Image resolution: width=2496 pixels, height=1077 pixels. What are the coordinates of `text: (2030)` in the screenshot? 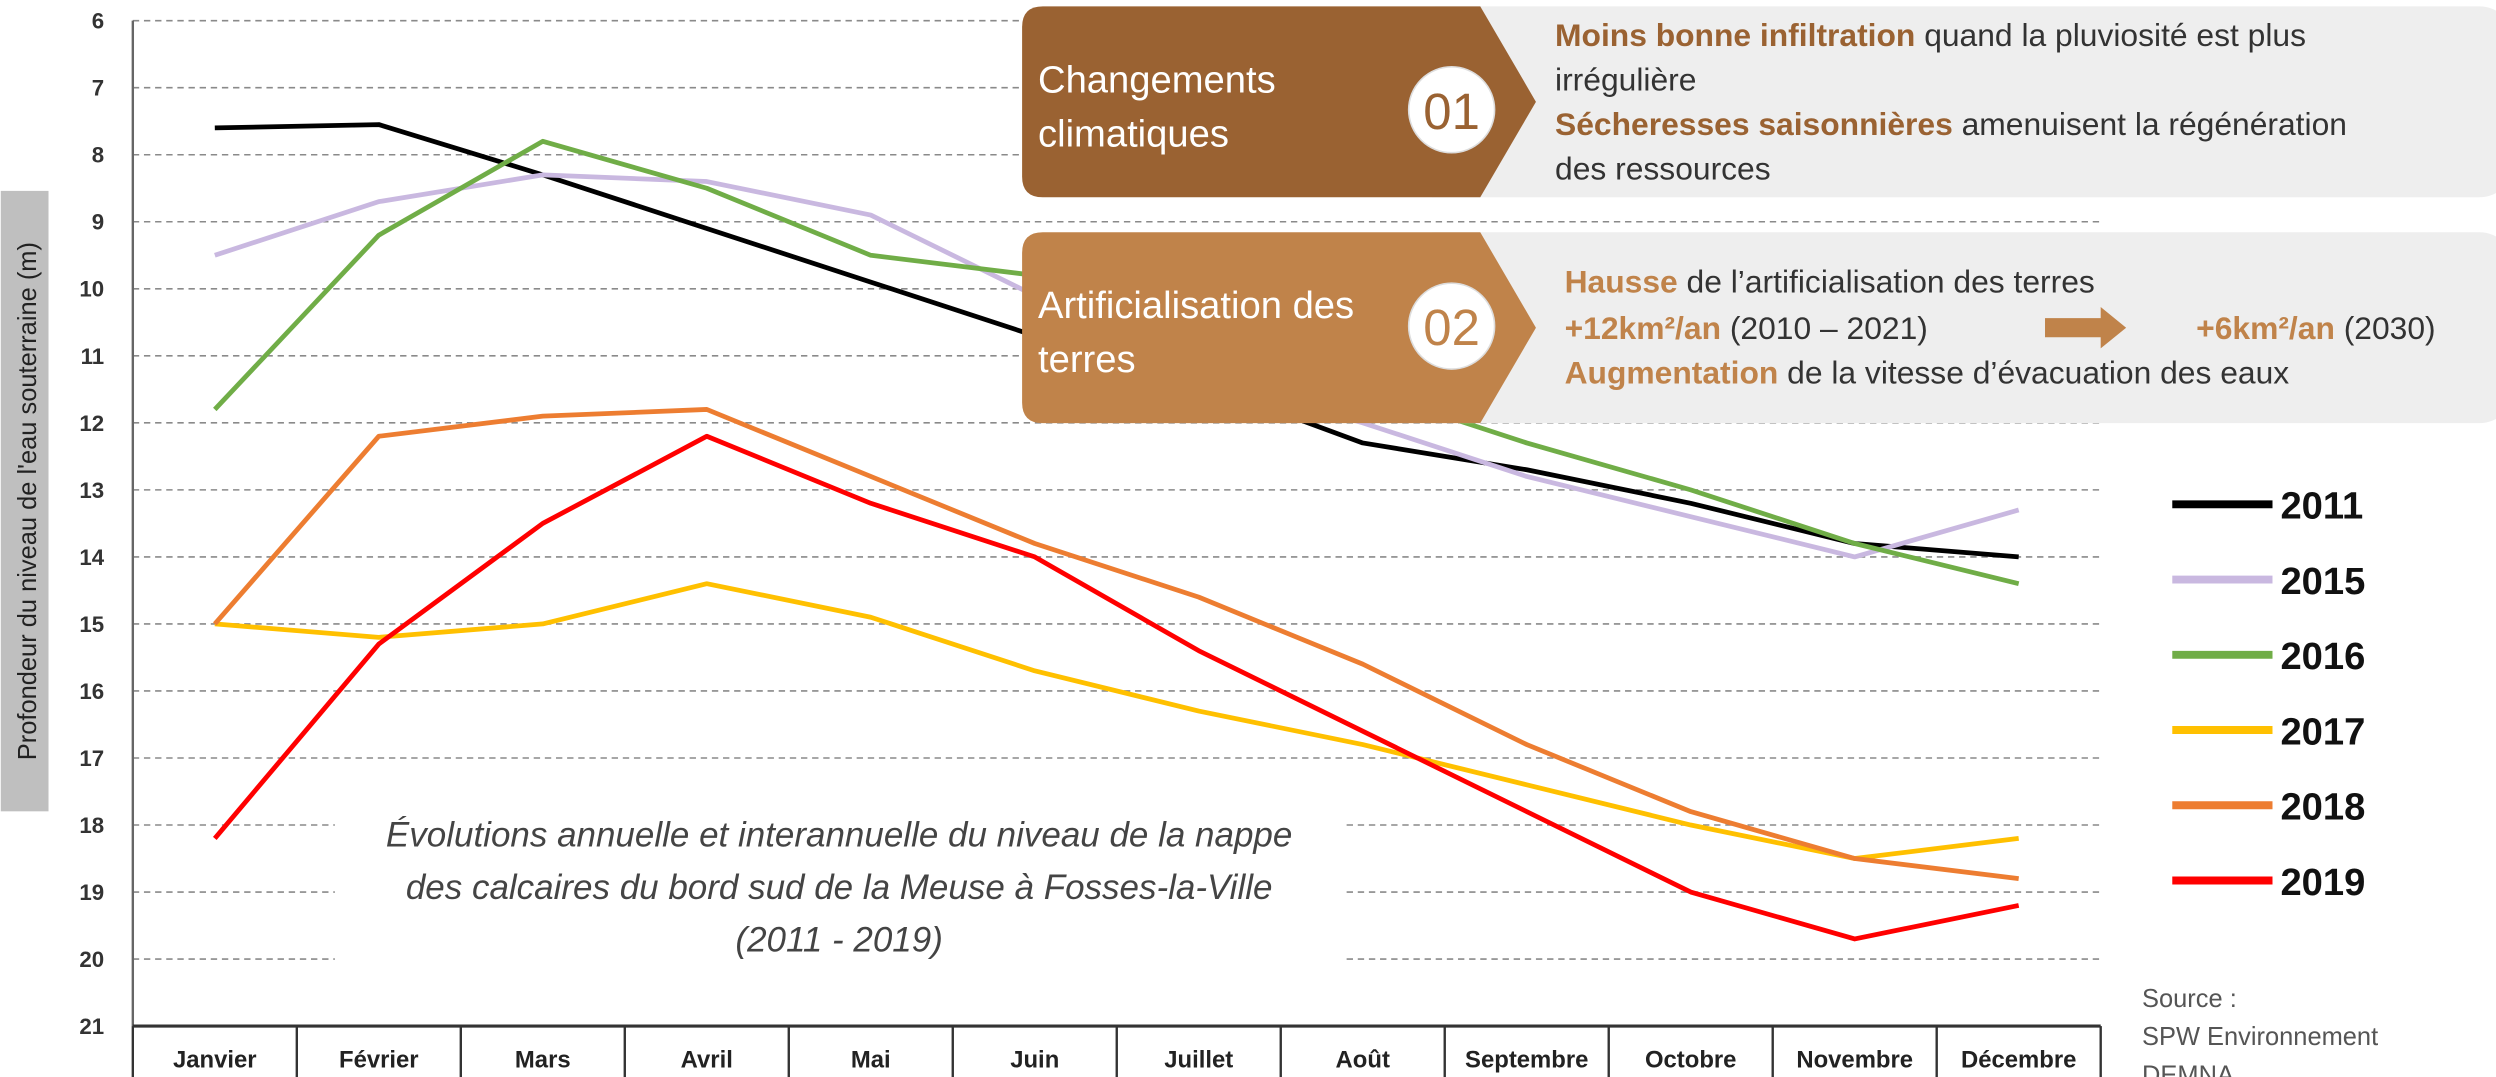 It's located at (2385, 328).